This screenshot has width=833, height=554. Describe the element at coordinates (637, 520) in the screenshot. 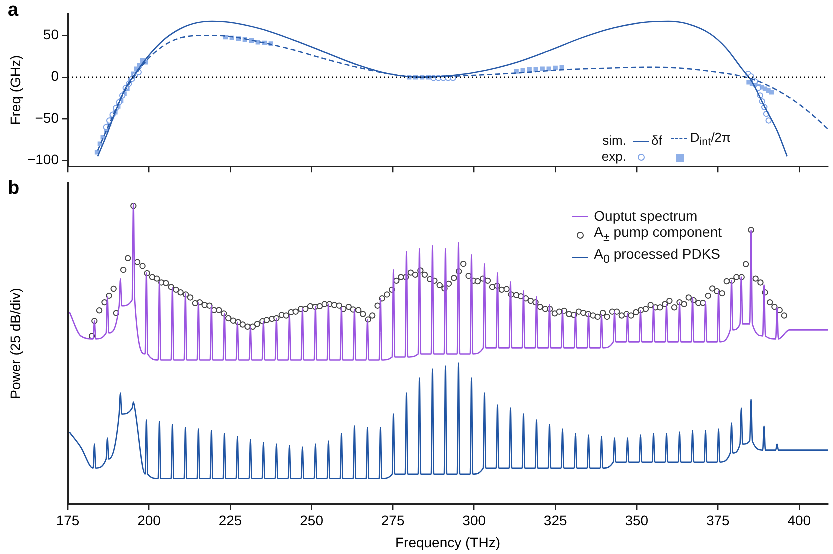

I see `x-tick-label: 350` at that location.